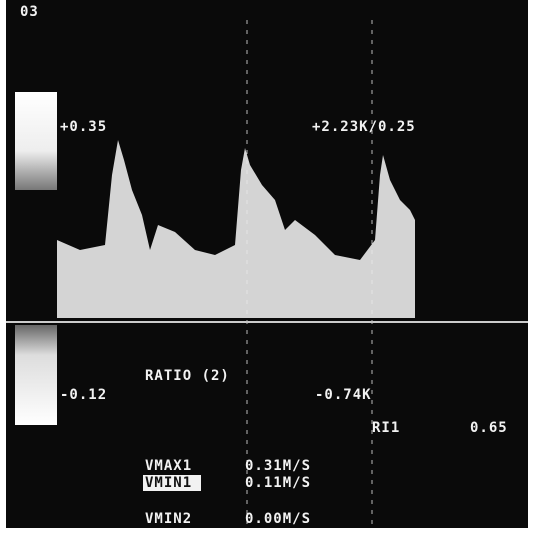 Image resolution: width=535 pixels, height=533 pixels. I want to click on ratio: RATIO (2), so click(187, 376).